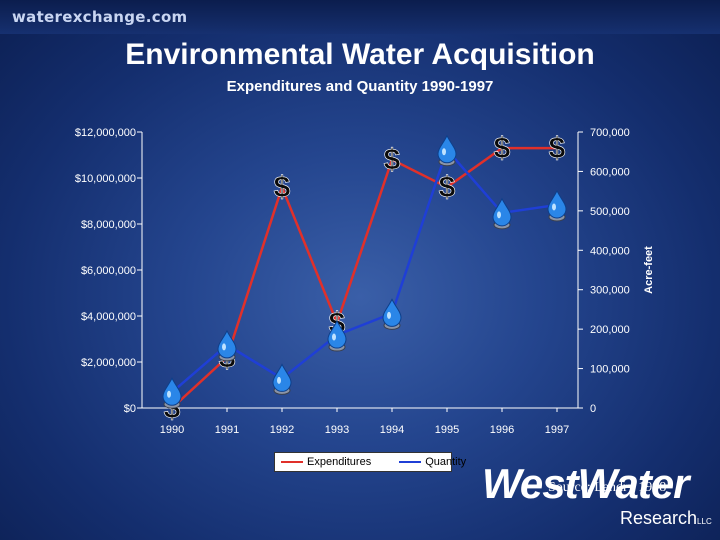  Describe the element at coordinates (360, 17) in the screenshot. I see `top-bar: waterexchange.com` at that location.